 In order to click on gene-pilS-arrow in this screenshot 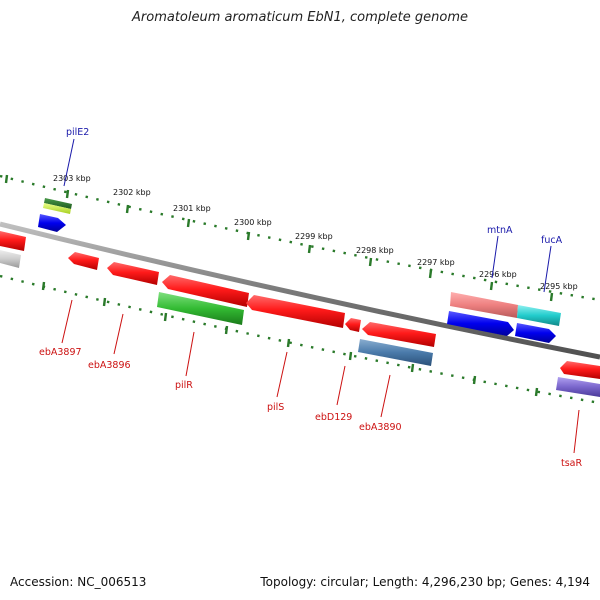, I will do `click(295, 311)`.